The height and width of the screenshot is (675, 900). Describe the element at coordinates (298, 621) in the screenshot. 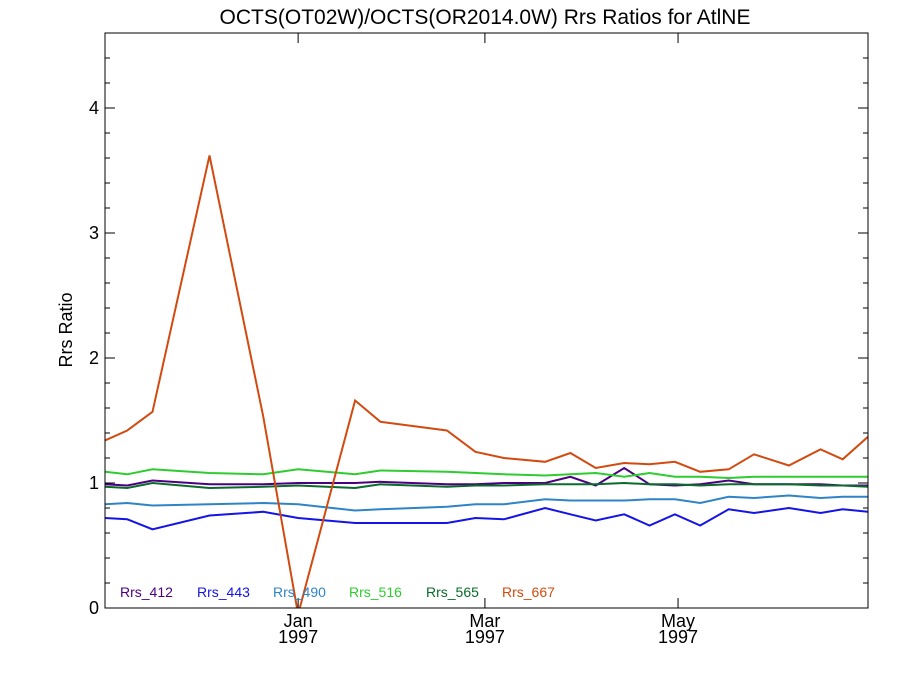

I see `x-tick-label-month: Jan` at that location.